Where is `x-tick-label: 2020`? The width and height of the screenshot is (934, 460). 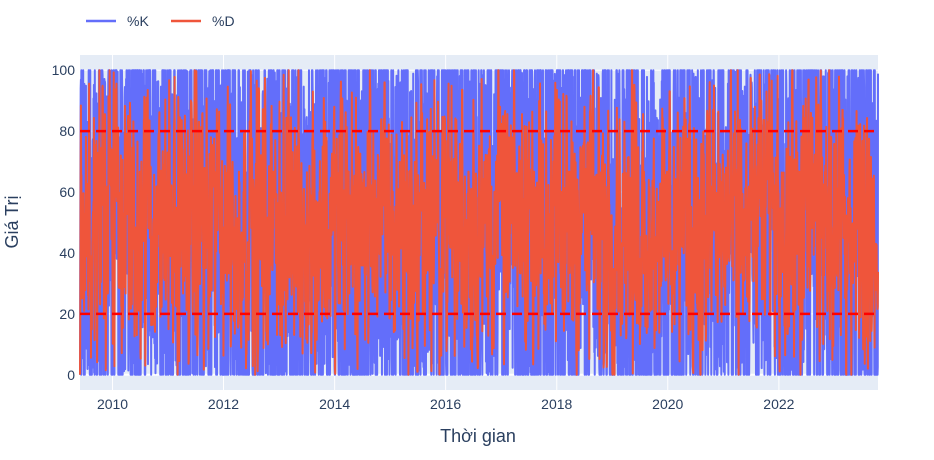 x-tick-label: 2020 is located at coordinates (667, 404).